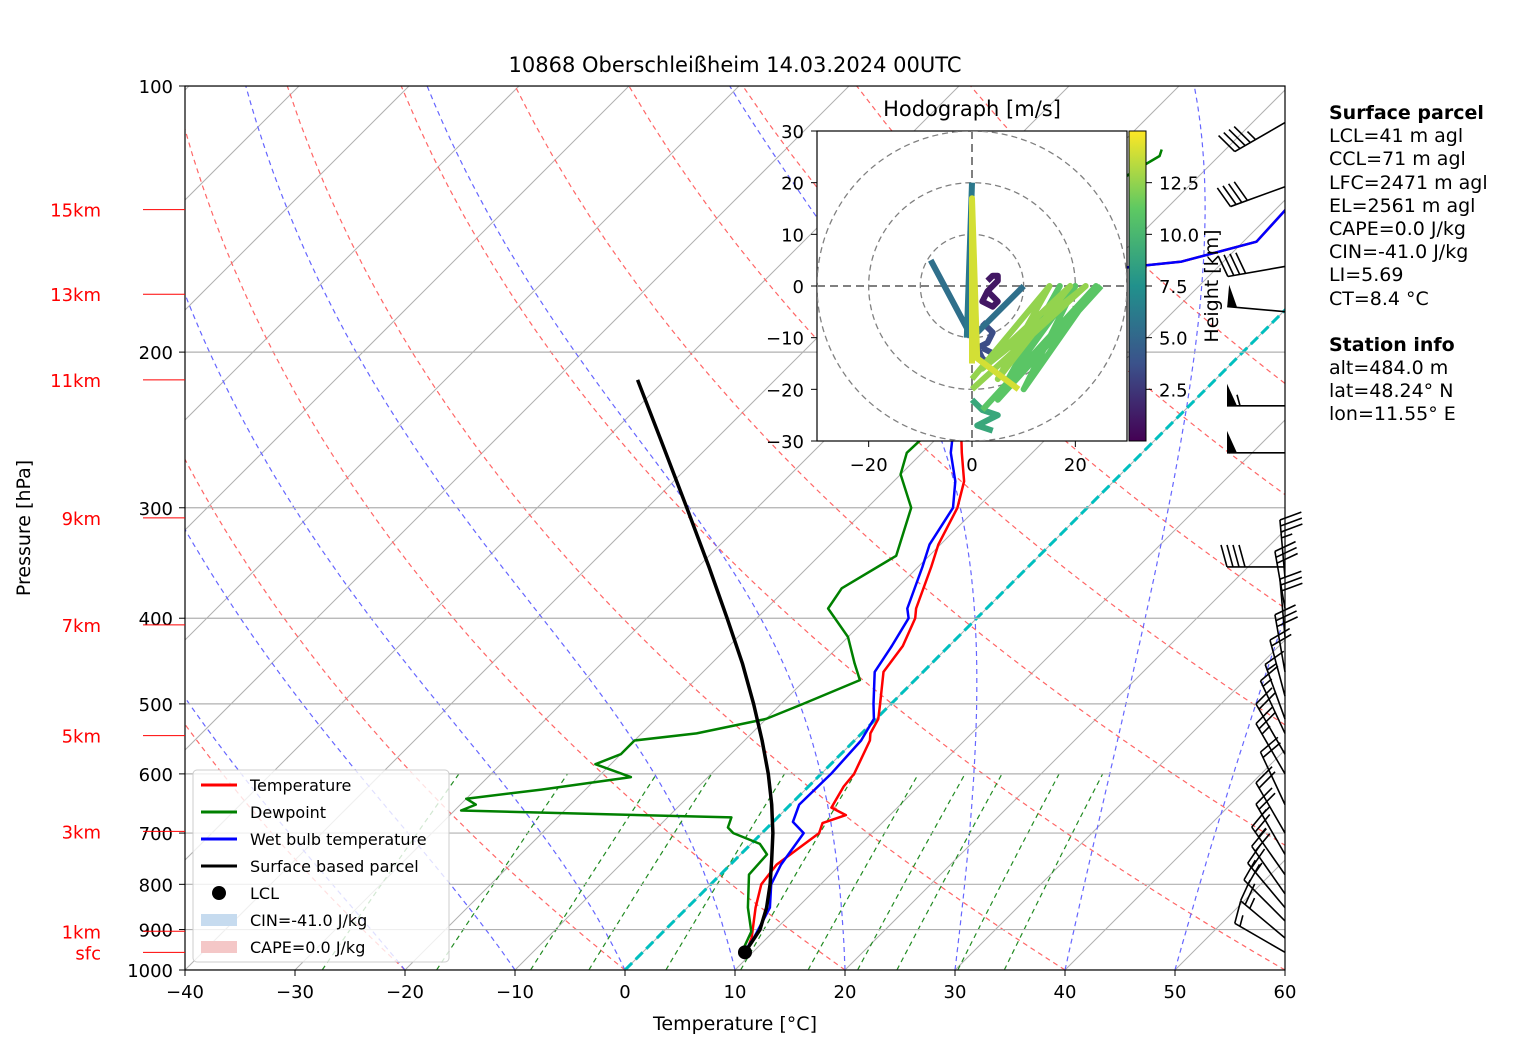 This screenshot has width=1517, height=1056. Describe the element at coordinates (1392, 414) in the screenshot. I see `station-lon: lon=11.55° E` at that location.